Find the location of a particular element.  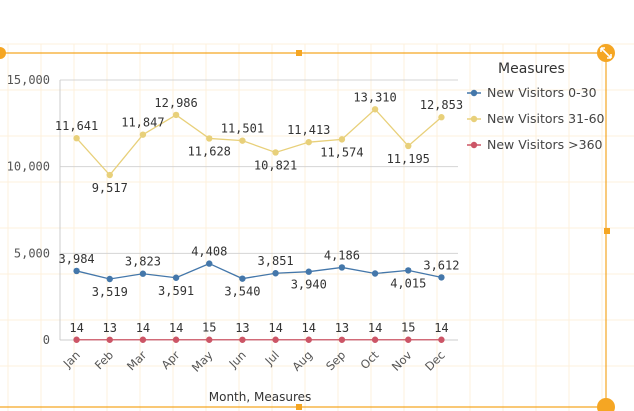

legend-label: New Visitors 0-30 is located at coordinates (542, 92).